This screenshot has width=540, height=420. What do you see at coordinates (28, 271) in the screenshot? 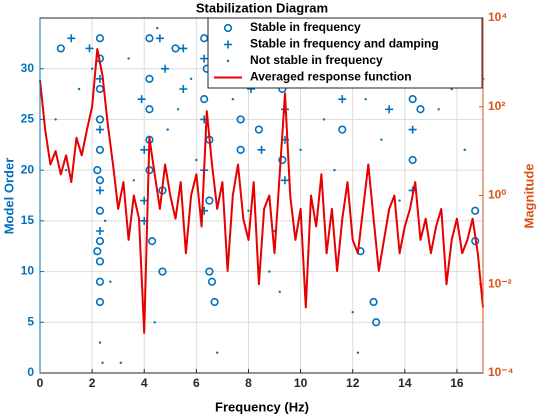
I see `y-tick-label: 10` at bounding box center [28, 271].